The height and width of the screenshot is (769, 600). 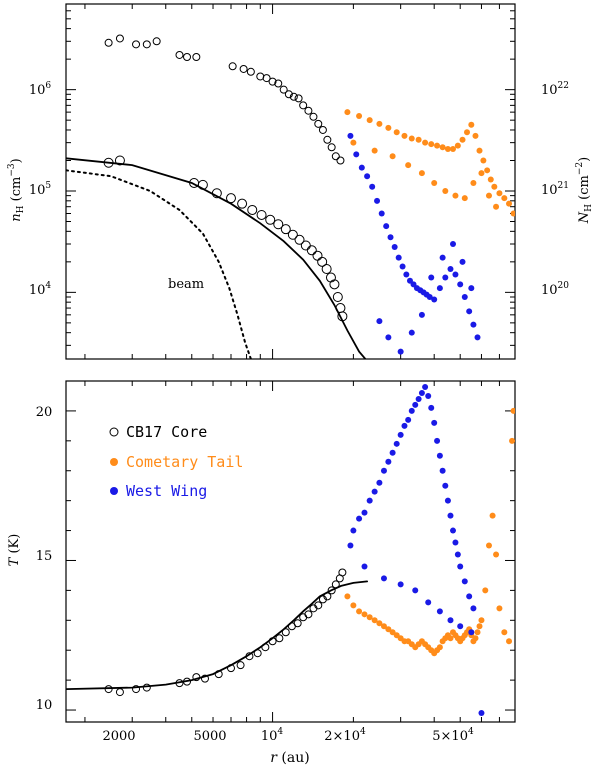 I want to click on legend-item-tail: Cometary Tail, so click(x=176, y=462).